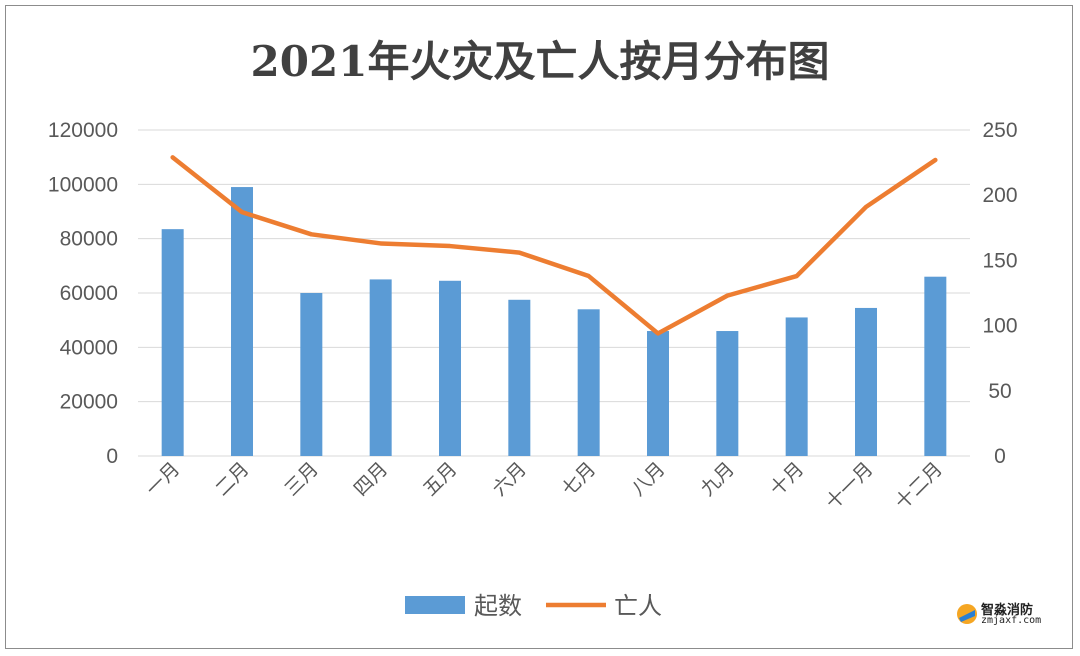 The width and height of the screenshot is (1080, 656). Describe the element at coordinates (232, 479) in the screenshot. I see `x-tick-label: 二月` at that location.